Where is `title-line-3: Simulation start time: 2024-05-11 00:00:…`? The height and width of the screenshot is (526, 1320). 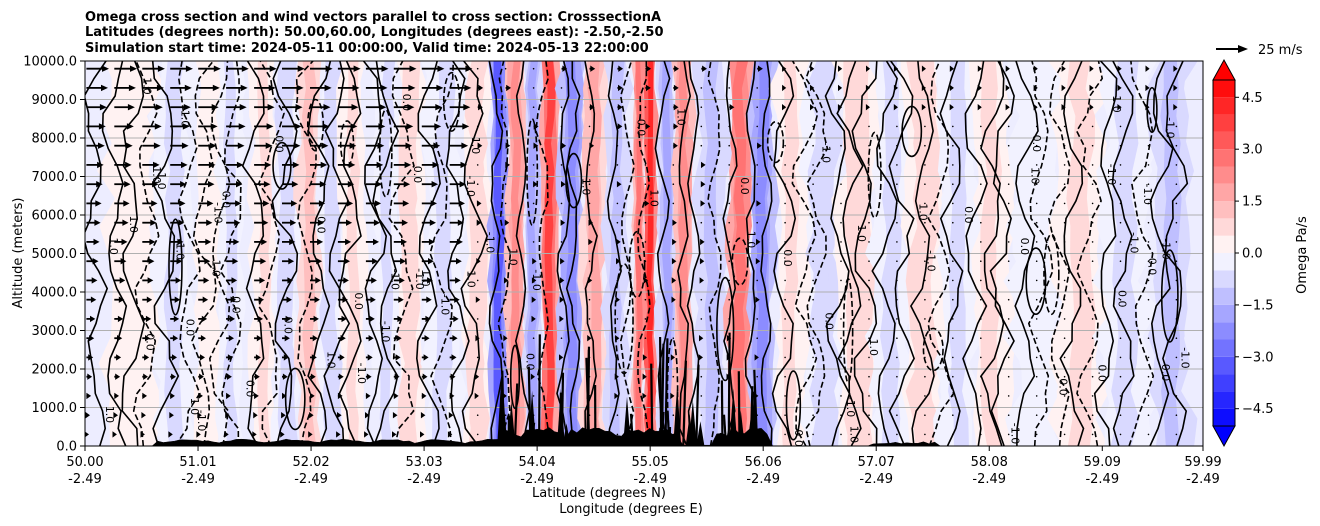
title-line-3: Simulation start time: 2024-05-11 00:00:… is located at coordinates (367, 48).